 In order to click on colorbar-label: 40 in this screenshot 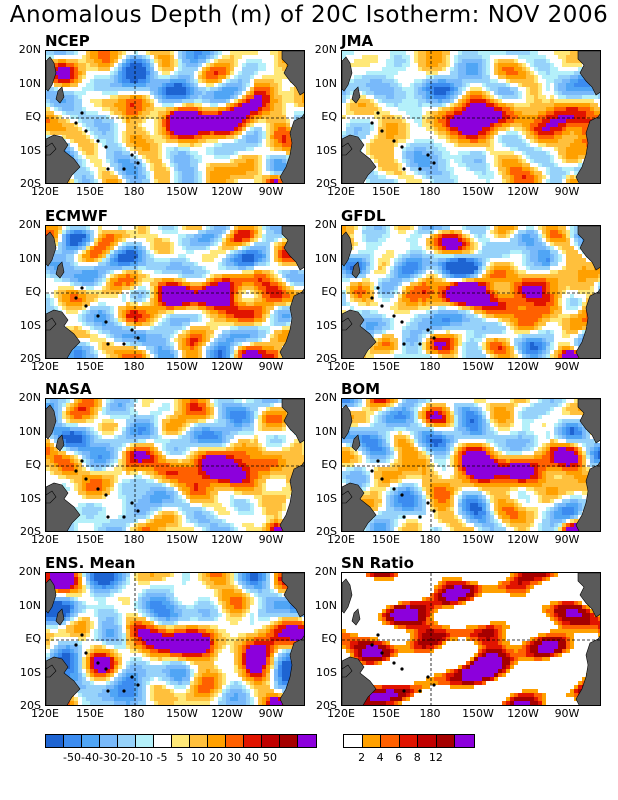, I will do `click(252, 757)`.